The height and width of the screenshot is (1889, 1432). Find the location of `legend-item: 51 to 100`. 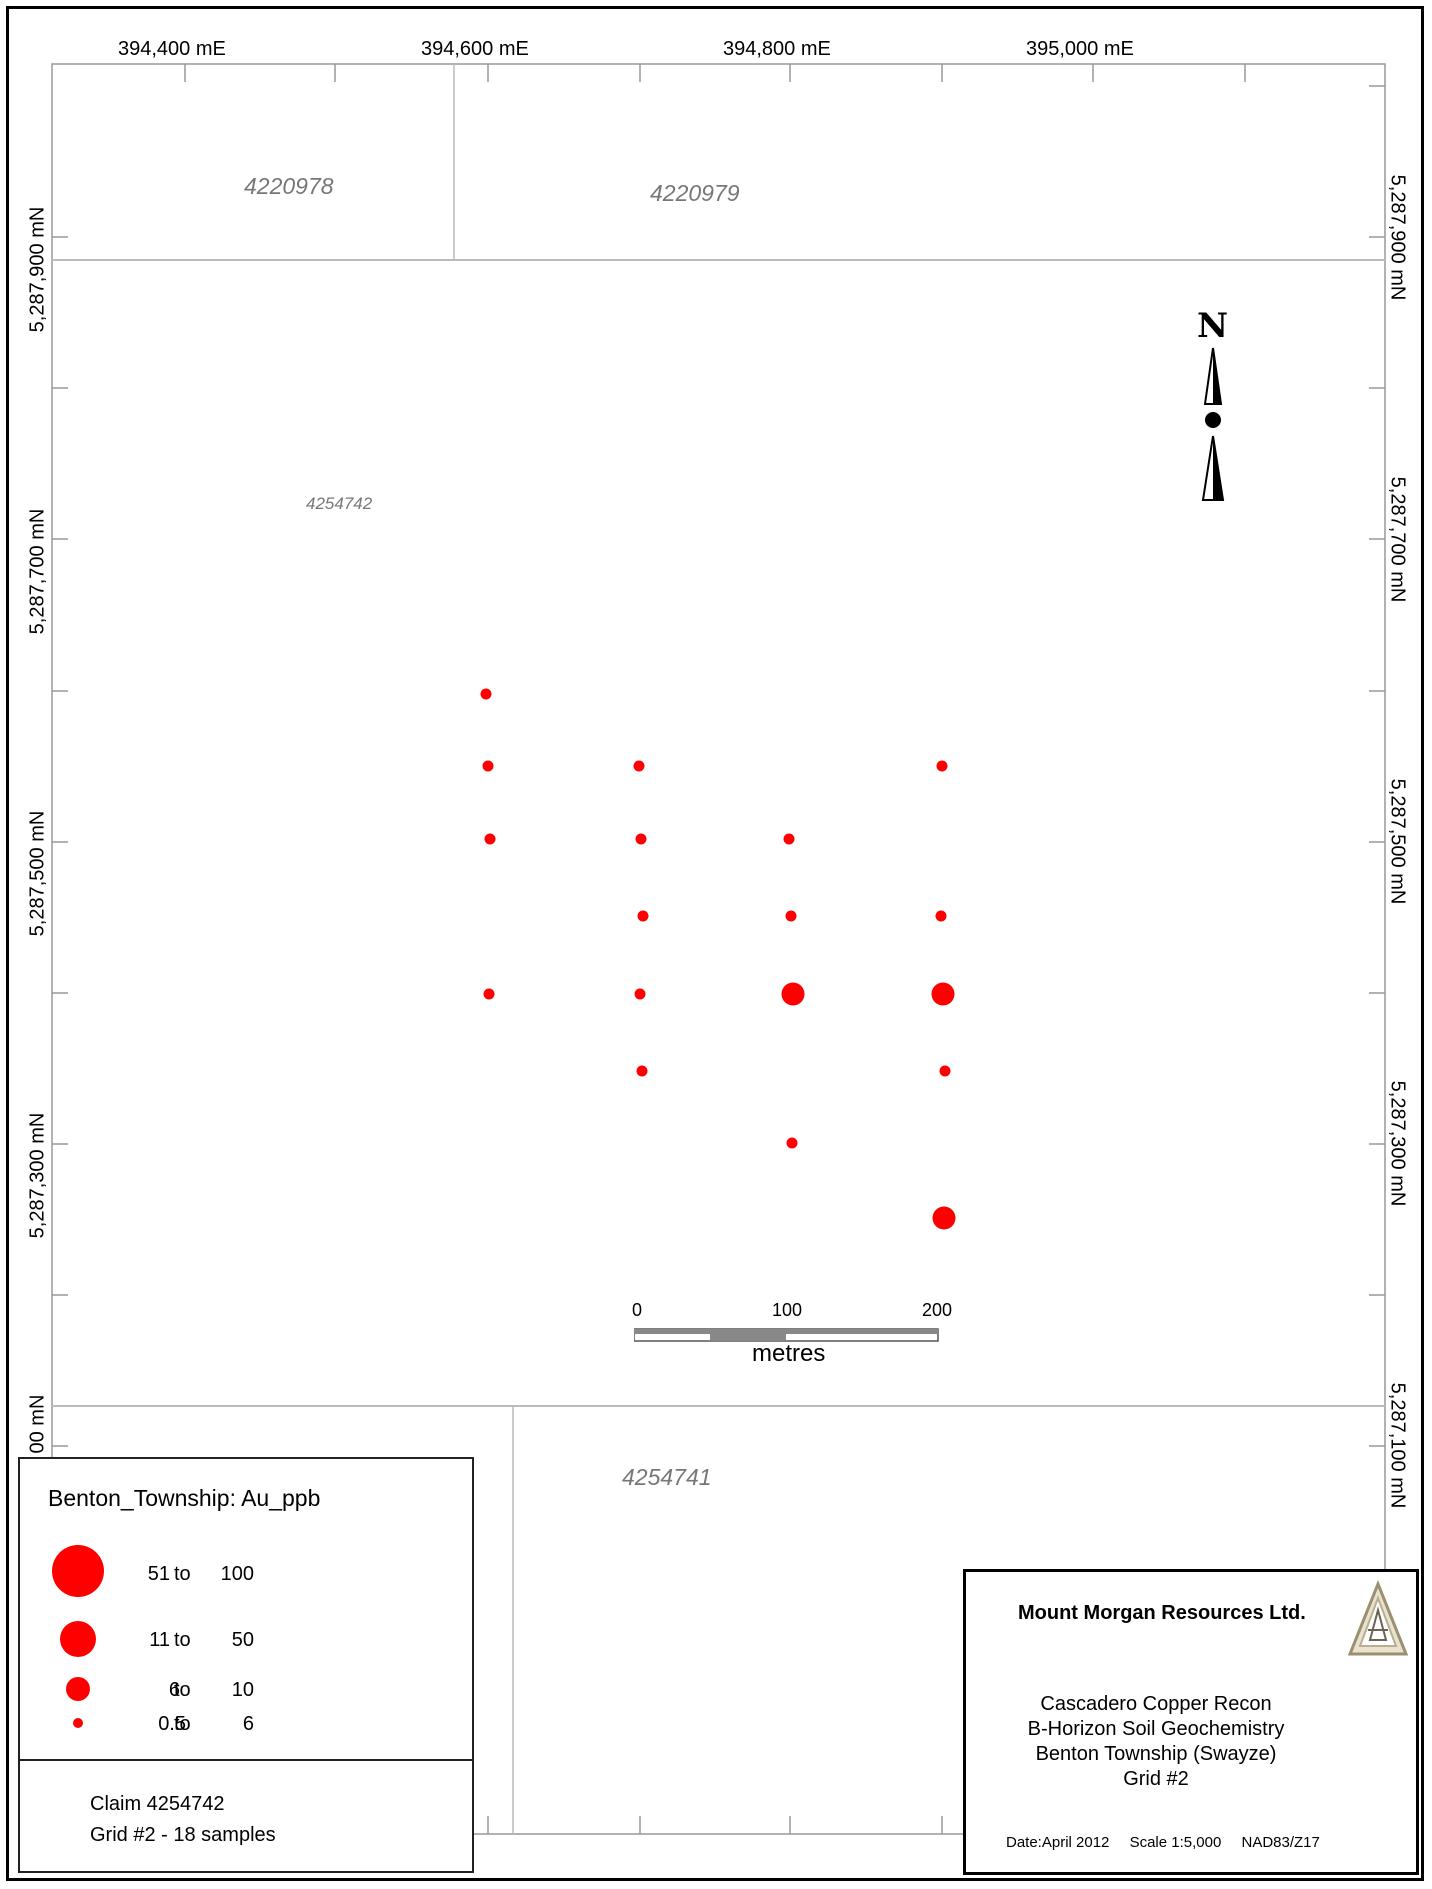

legend-item: 51 to 100 is located at coordinates (170, 1571).